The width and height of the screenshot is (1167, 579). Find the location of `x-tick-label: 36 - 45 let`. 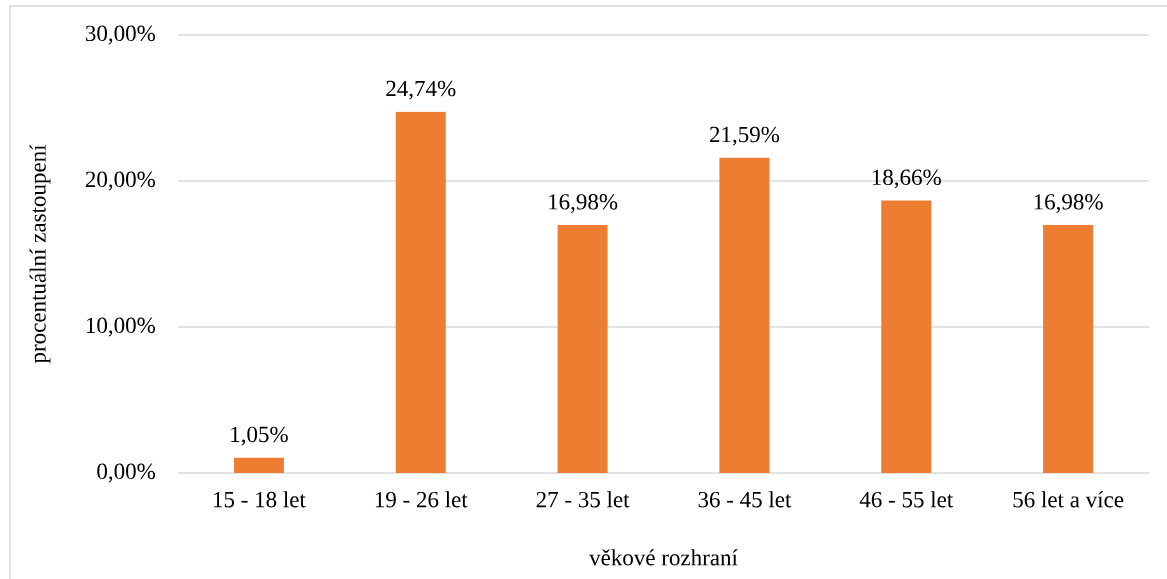

x-tick-label: 36 - 45 let is located at coordinates (745, 499).